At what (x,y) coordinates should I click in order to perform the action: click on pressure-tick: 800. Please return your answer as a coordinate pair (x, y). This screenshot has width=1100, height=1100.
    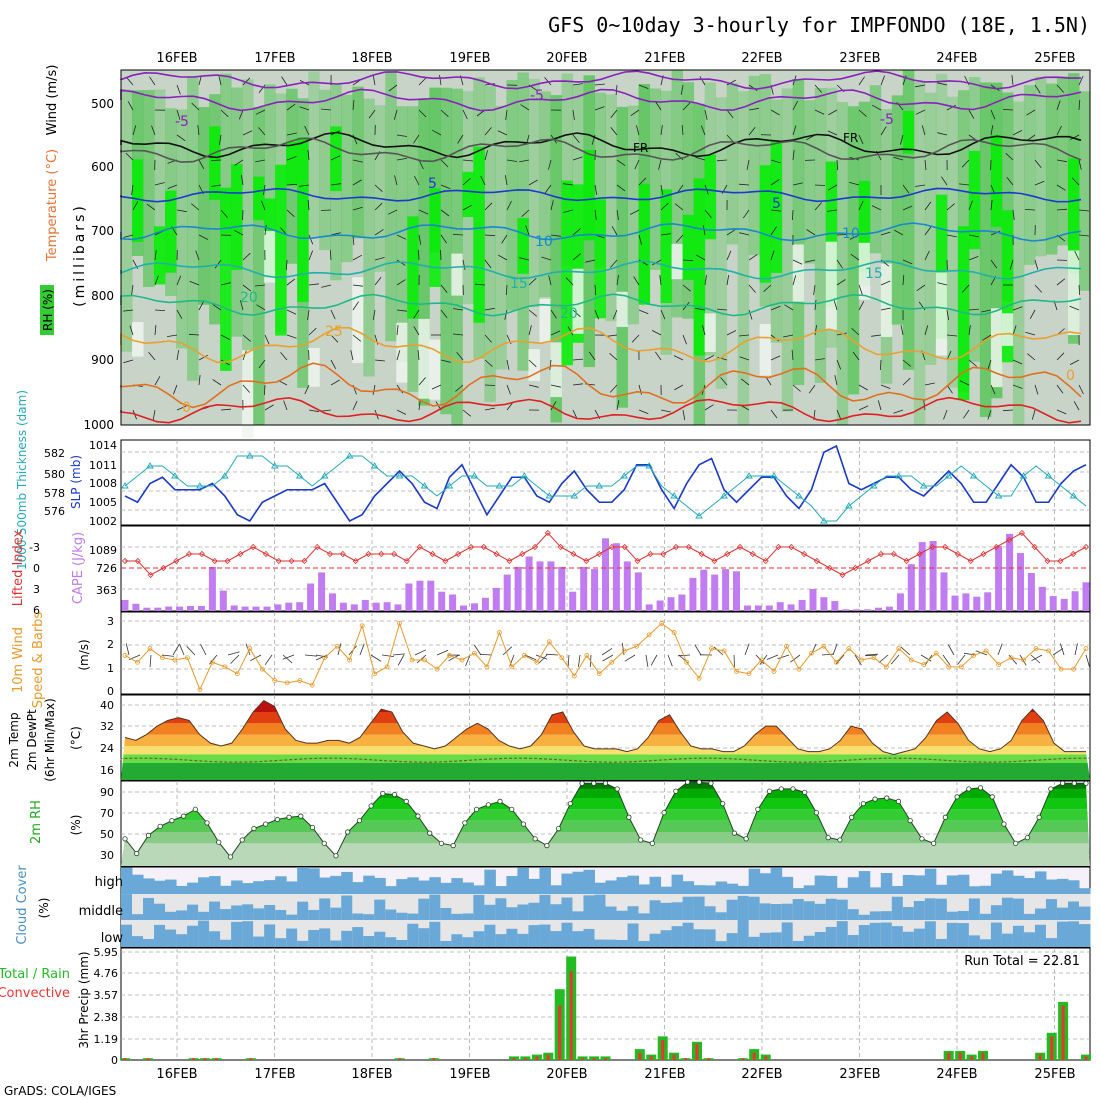
    Looking at the image, I should click on (102, 296).